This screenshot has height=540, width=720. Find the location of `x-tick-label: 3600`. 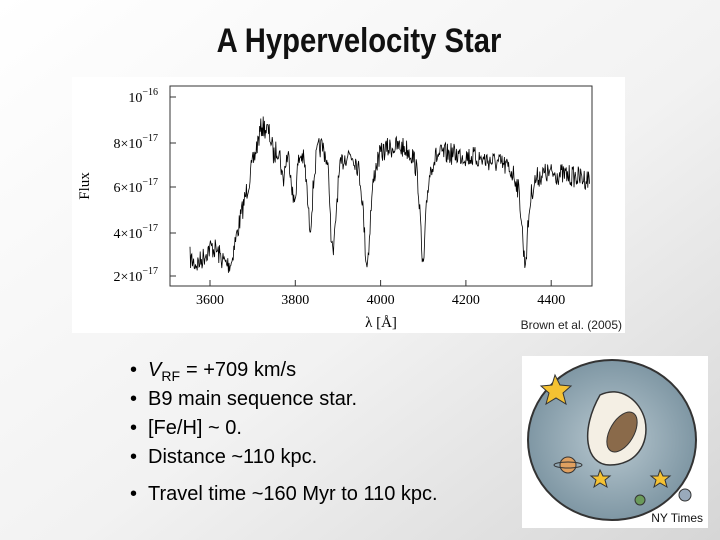

x-tick-label: 3600 is located at coordinates (210, 300).